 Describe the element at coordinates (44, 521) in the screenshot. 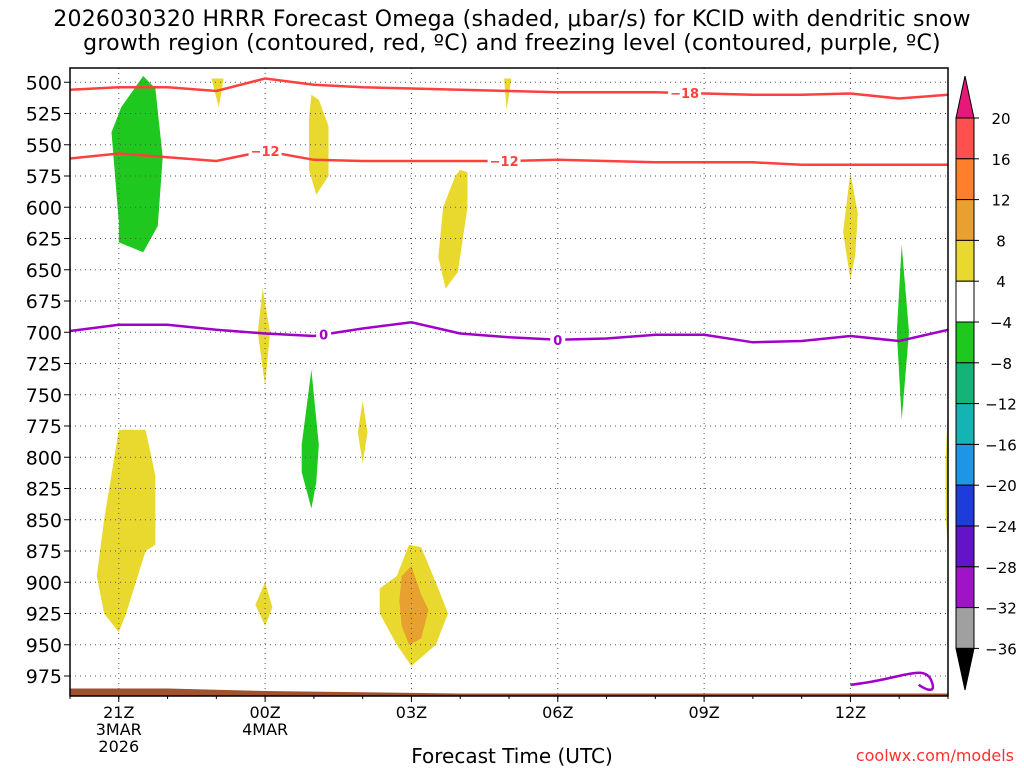

I see `y-tick-label-850: 850` at that location.